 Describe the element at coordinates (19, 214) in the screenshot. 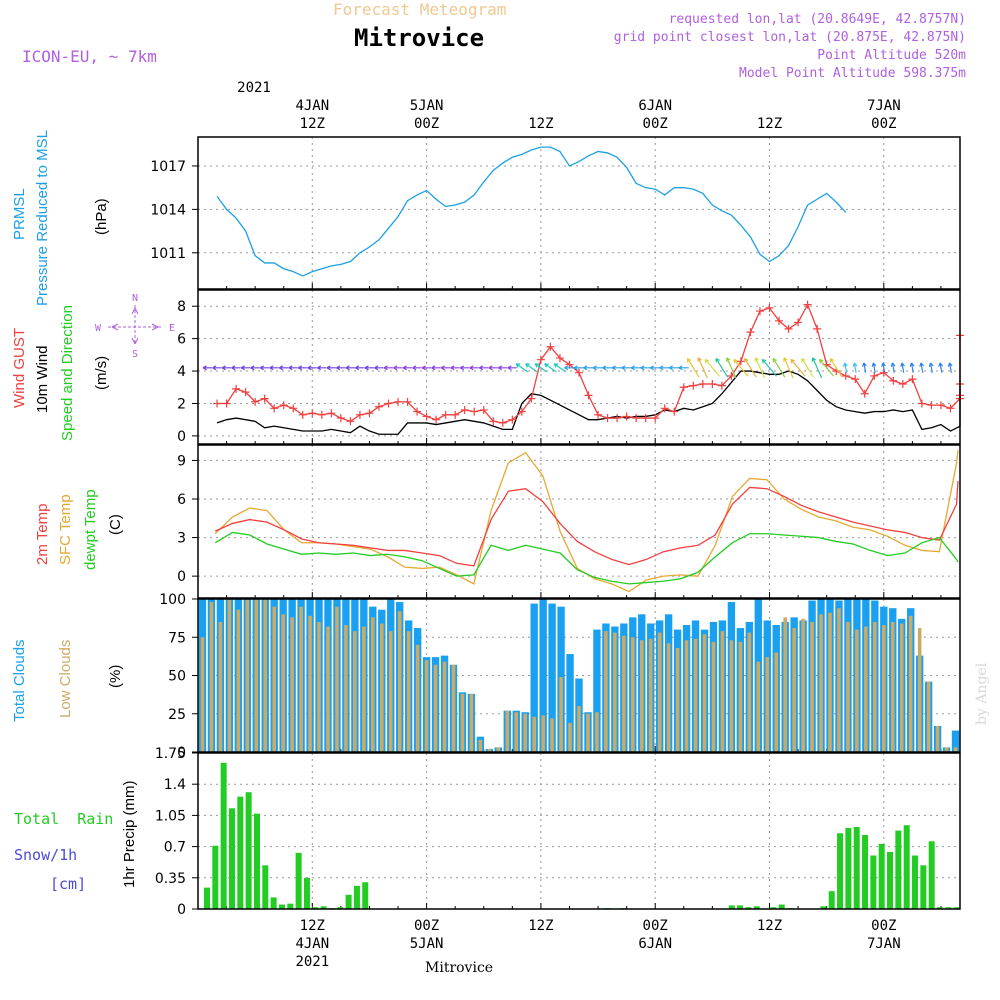

I see `prmsl-label: PRMSL` at that location.